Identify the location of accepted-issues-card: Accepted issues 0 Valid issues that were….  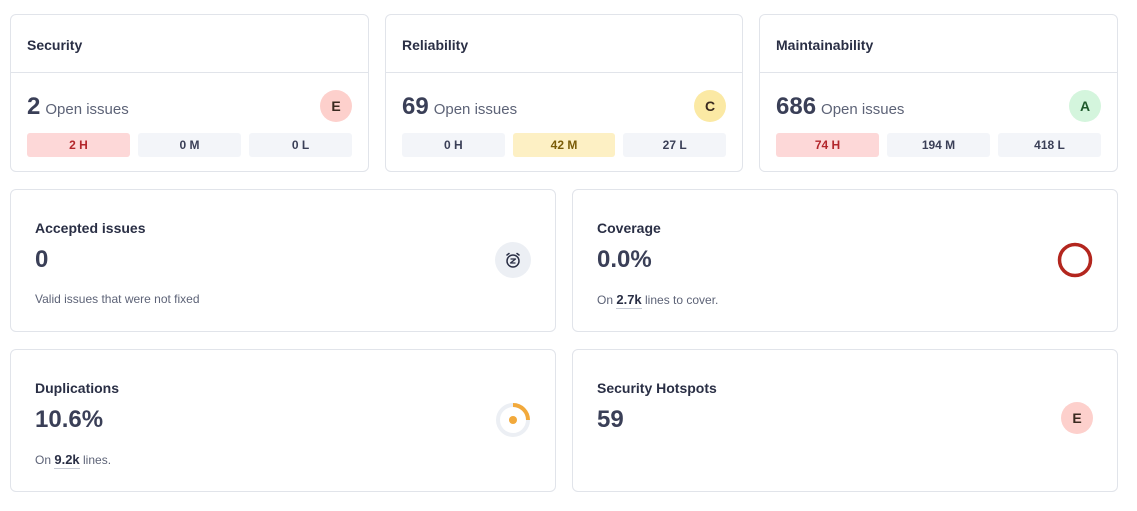
(283, 260).